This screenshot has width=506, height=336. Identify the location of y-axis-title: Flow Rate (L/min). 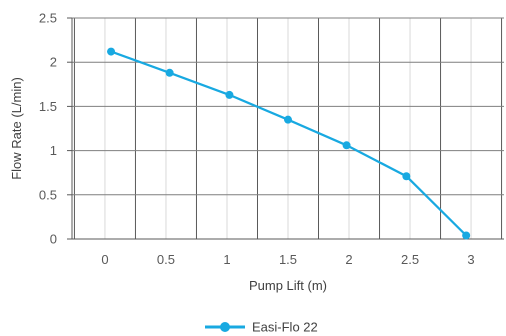
(16, 128).